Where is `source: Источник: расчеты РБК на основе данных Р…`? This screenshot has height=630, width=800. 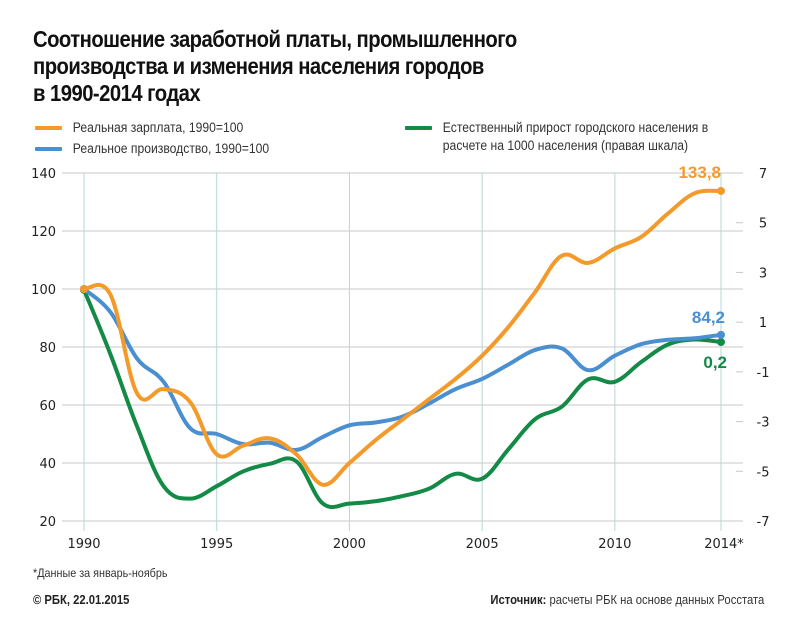
source: Источник: расчеты РБК на основе данных Р… is located at coordinates (627, 600).